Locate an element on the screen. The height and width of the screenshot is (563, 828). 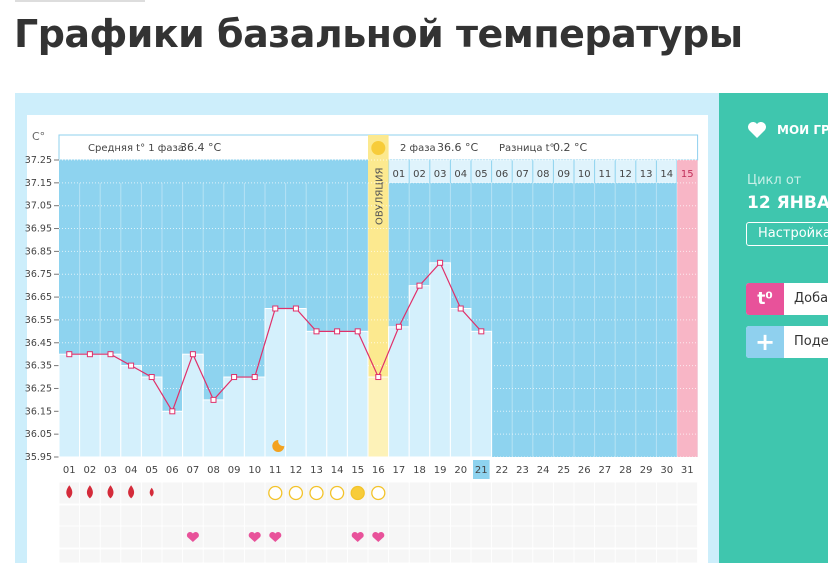
phase2-day: 03 is located at coordinates (440, 174).